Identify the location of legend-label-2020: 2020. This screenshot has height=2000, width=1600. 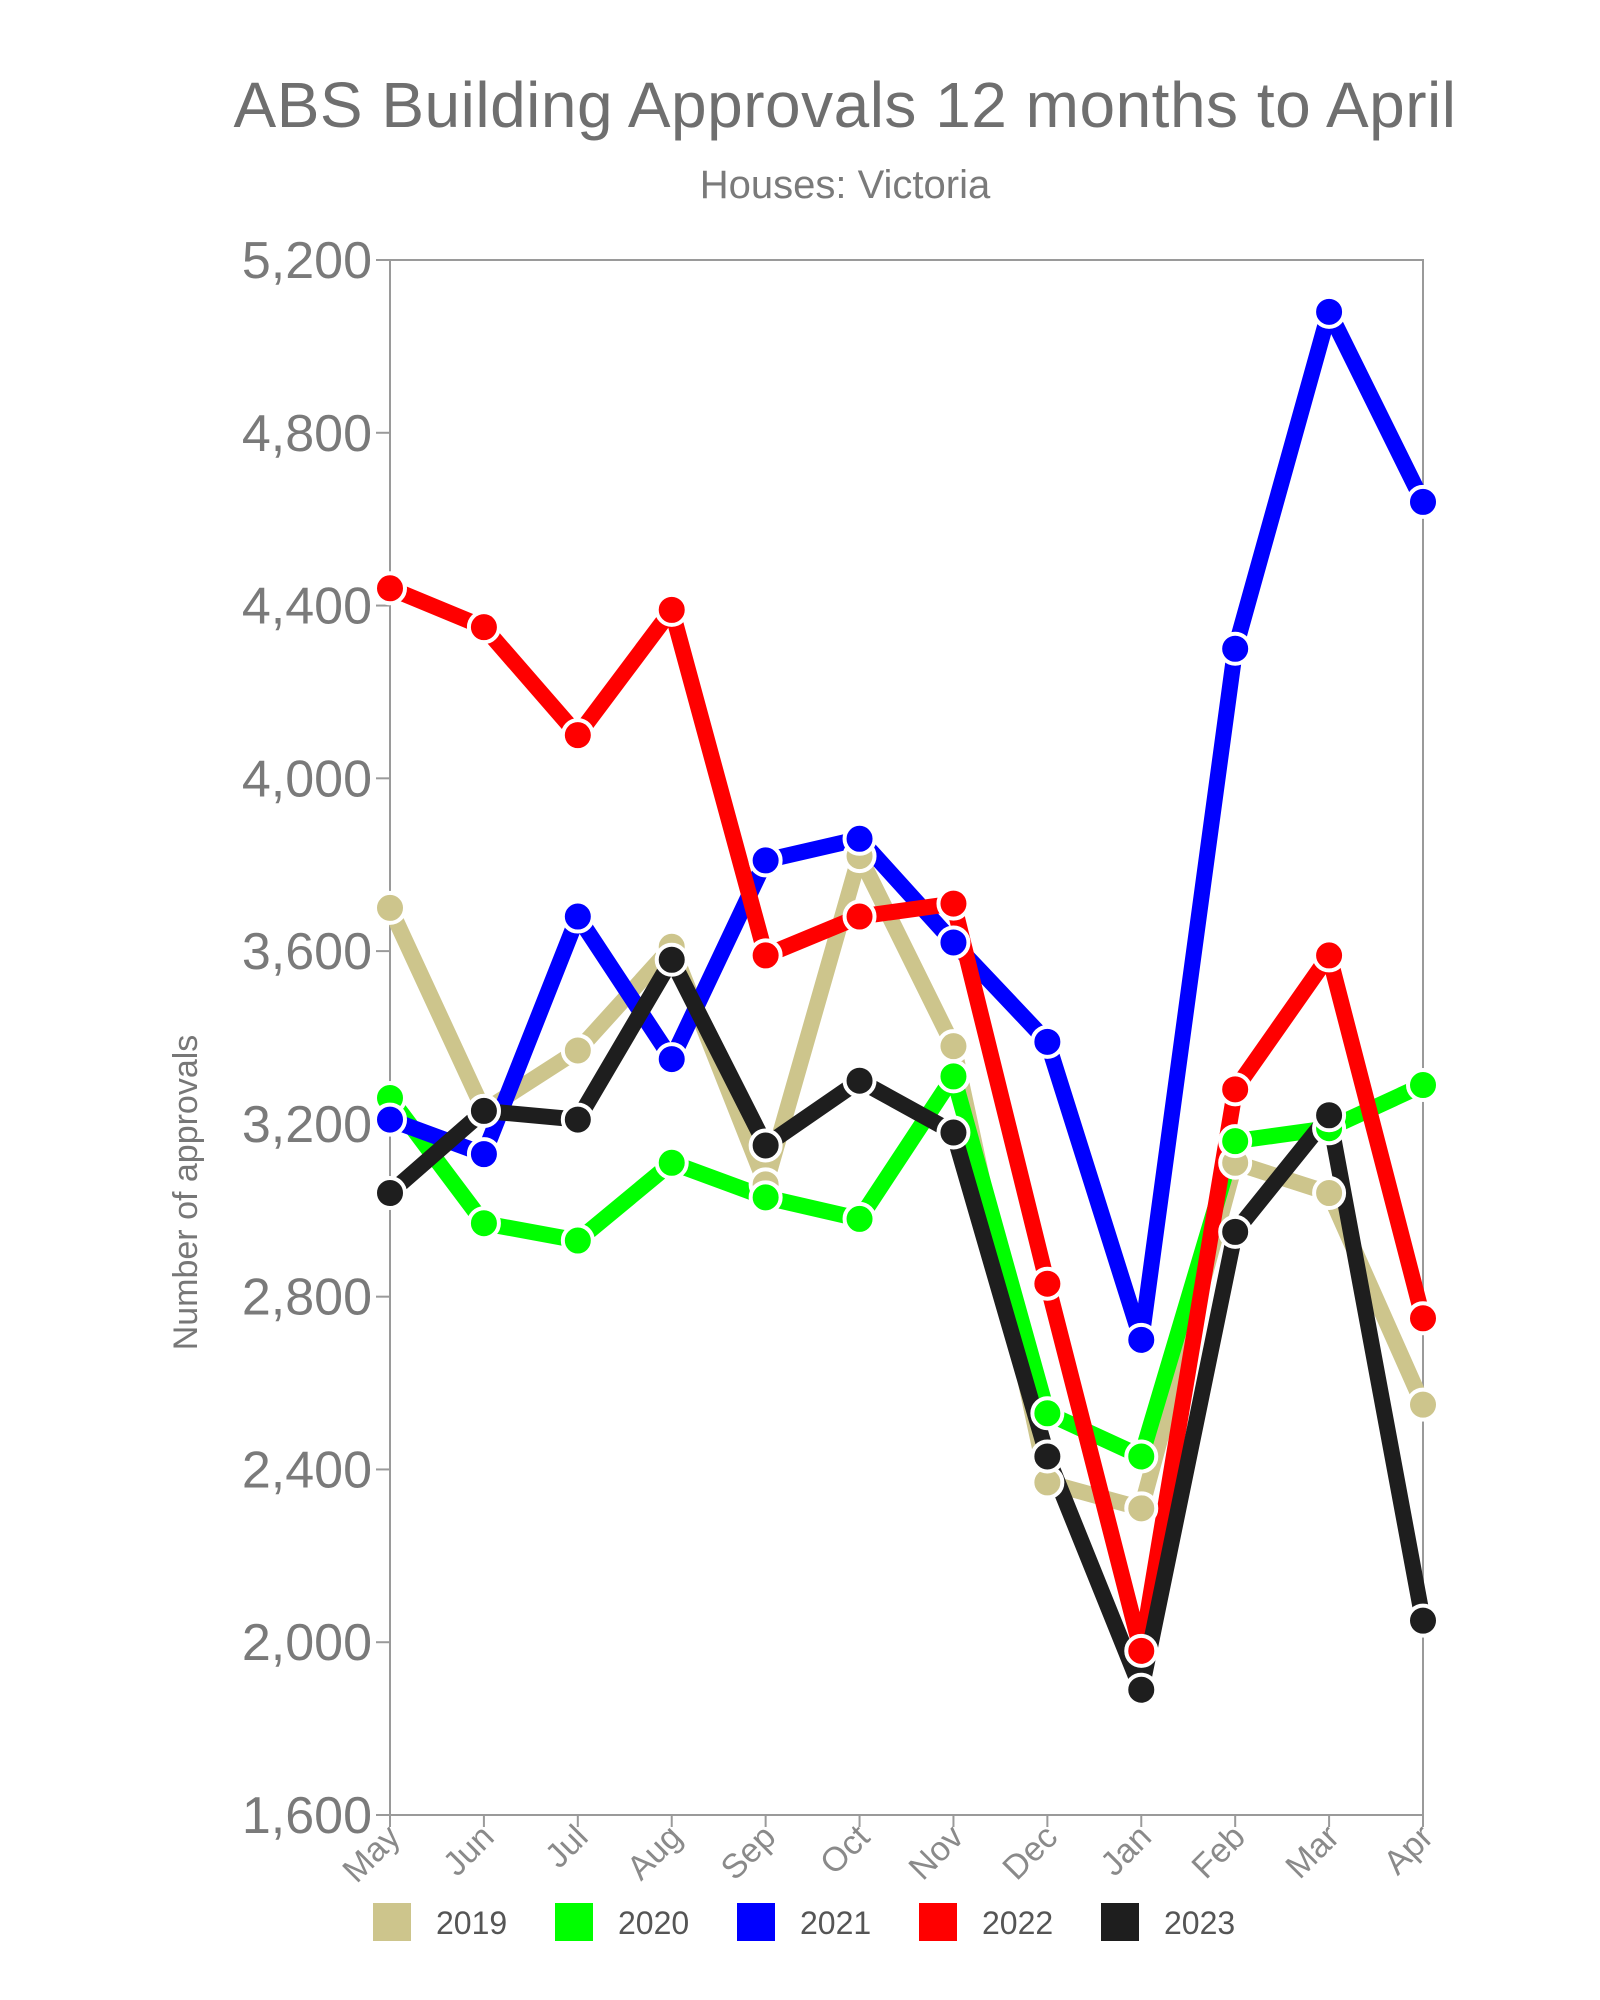
(653, 1923).